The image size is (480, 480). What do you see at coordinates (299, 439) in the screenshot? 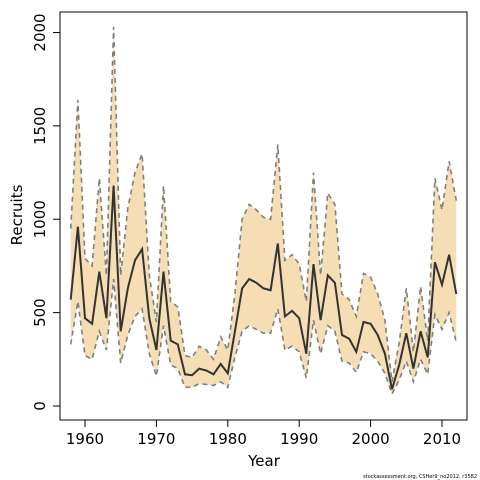
I see `x-tick-label: 1990` at bounding box center [299, 439].